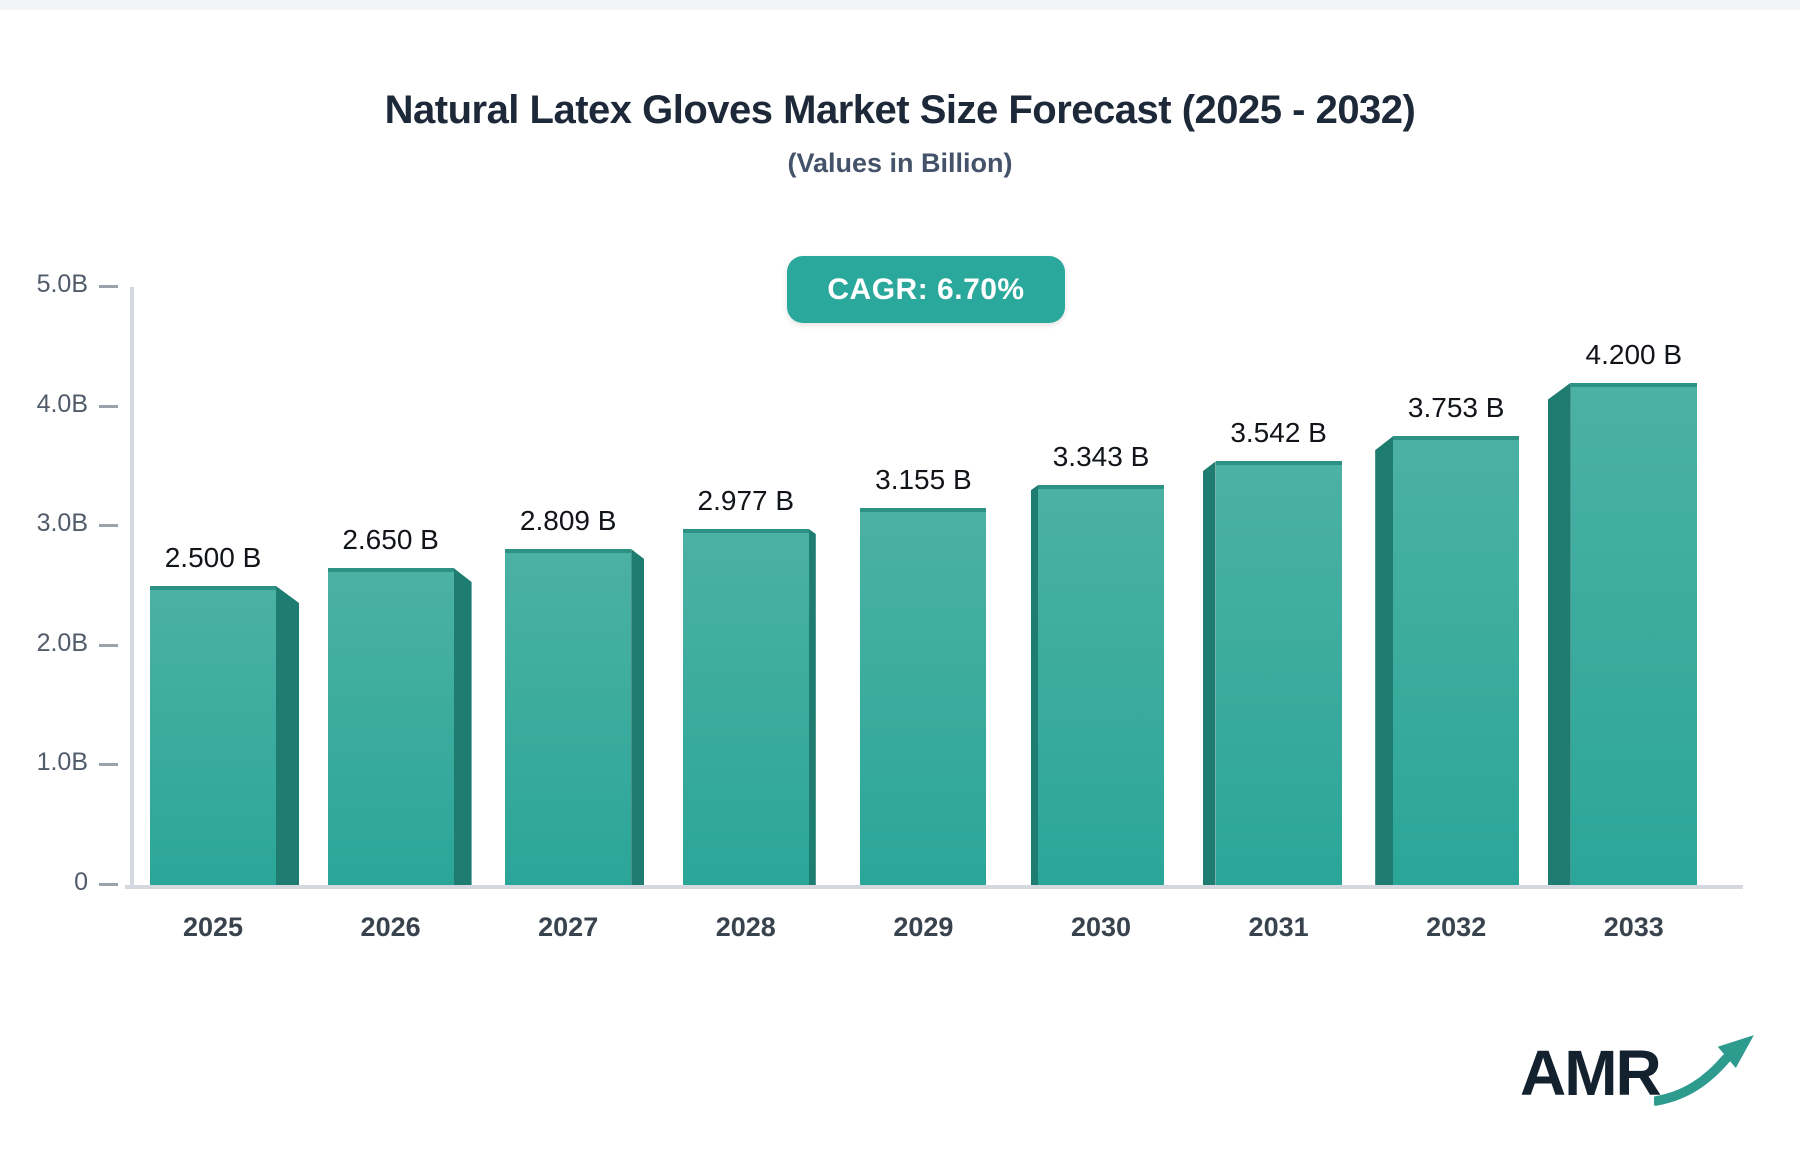 This screenshot has height=1156, width=1800. Describe the element at coordinates (1633, 927) in the screenshot. I see `x-axis-category-label: 2033` at that location.